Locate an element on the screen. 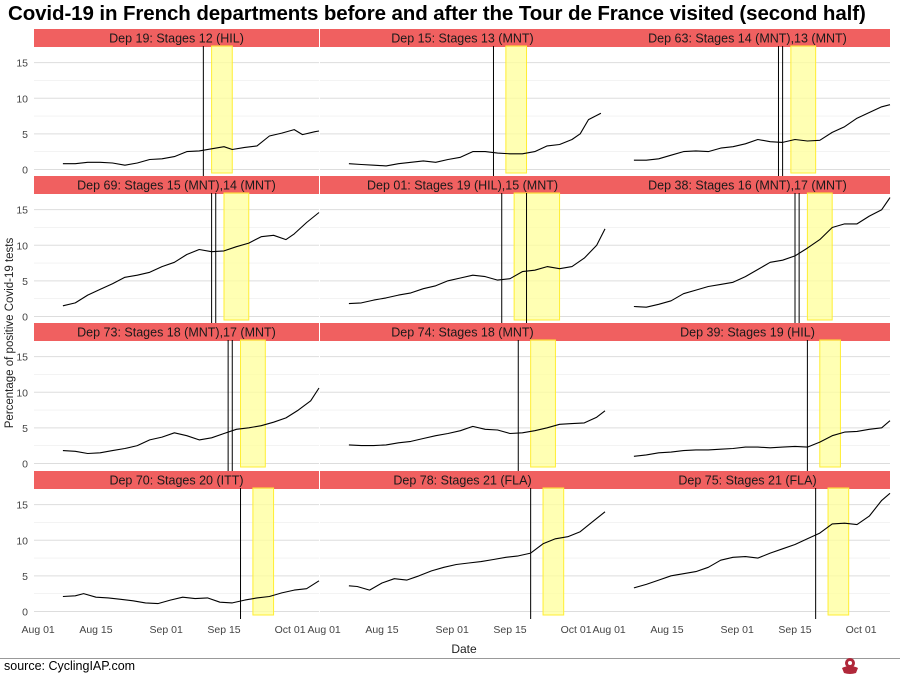  facet-strip-label: Dep 63: Stages 14 (MNT),13 (MNT) is located at coordinates (747, 39).